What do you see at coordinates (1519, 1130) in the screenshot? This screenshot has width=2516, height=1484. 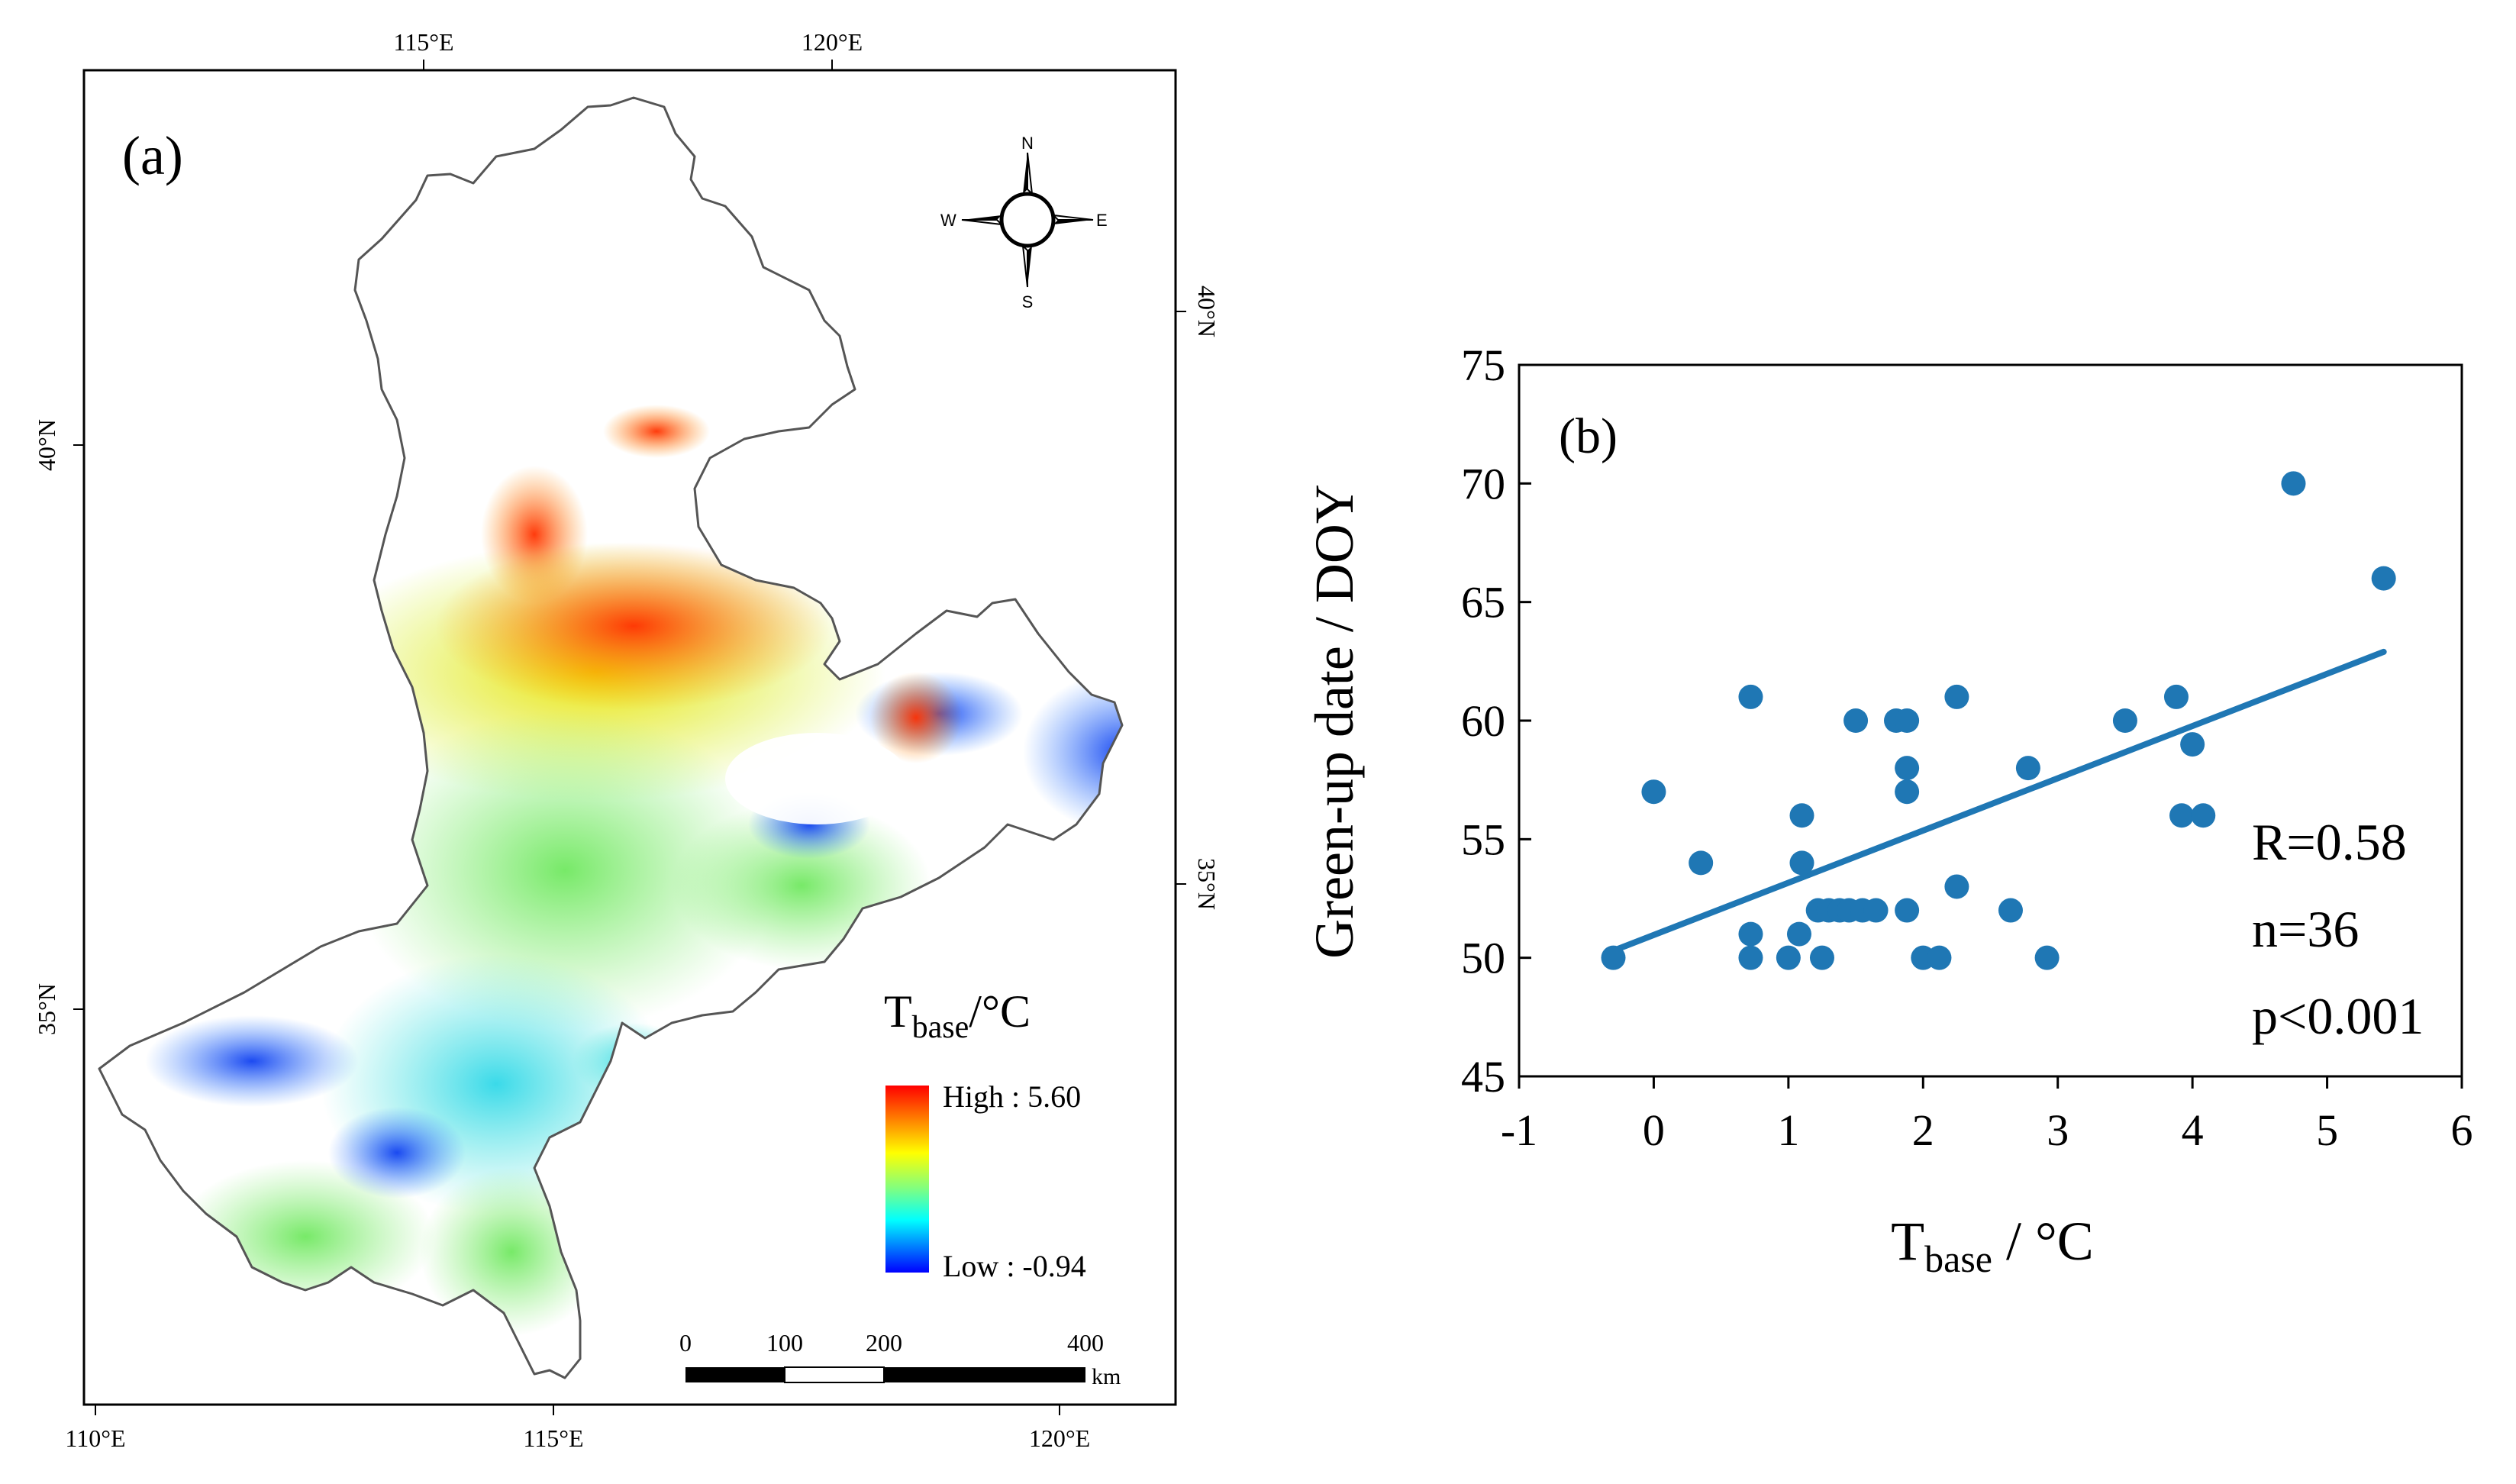 I see `x-tick-label: -1` at bounding box center [1519, 1130].